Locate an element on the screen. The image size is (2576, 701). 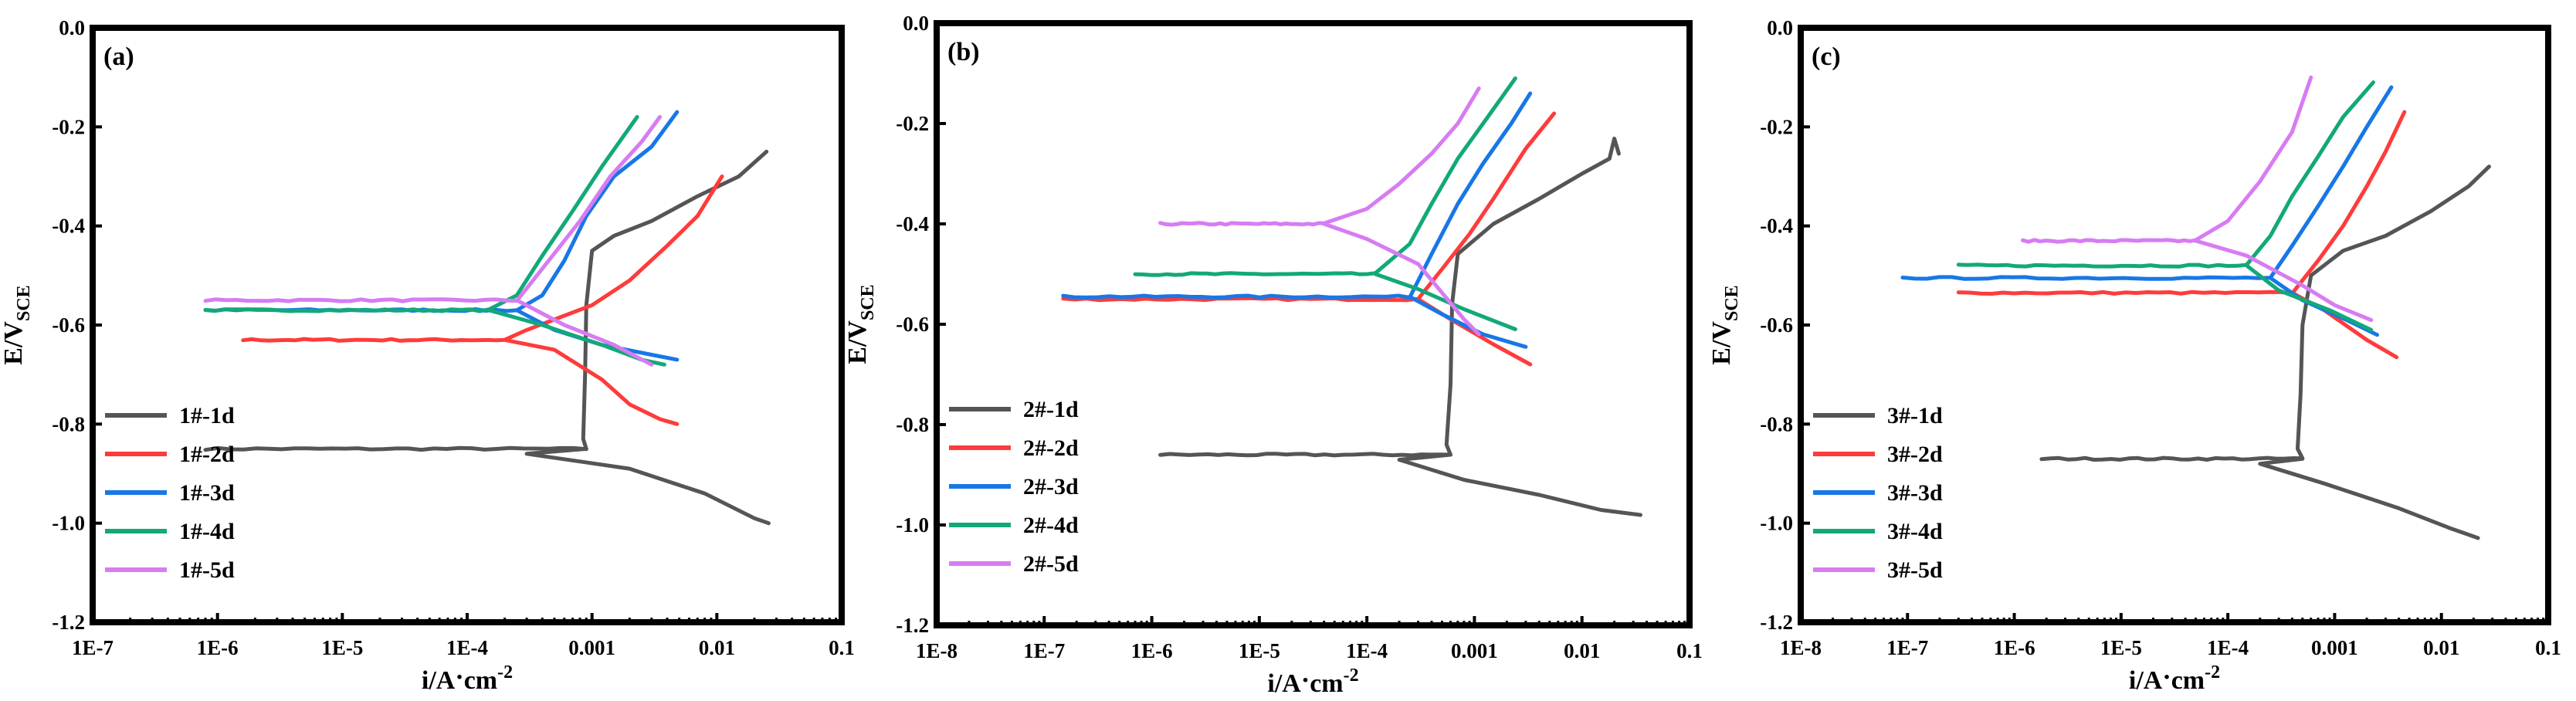
series-line-1#-2d-anodic is located at coordinates (482, 258).